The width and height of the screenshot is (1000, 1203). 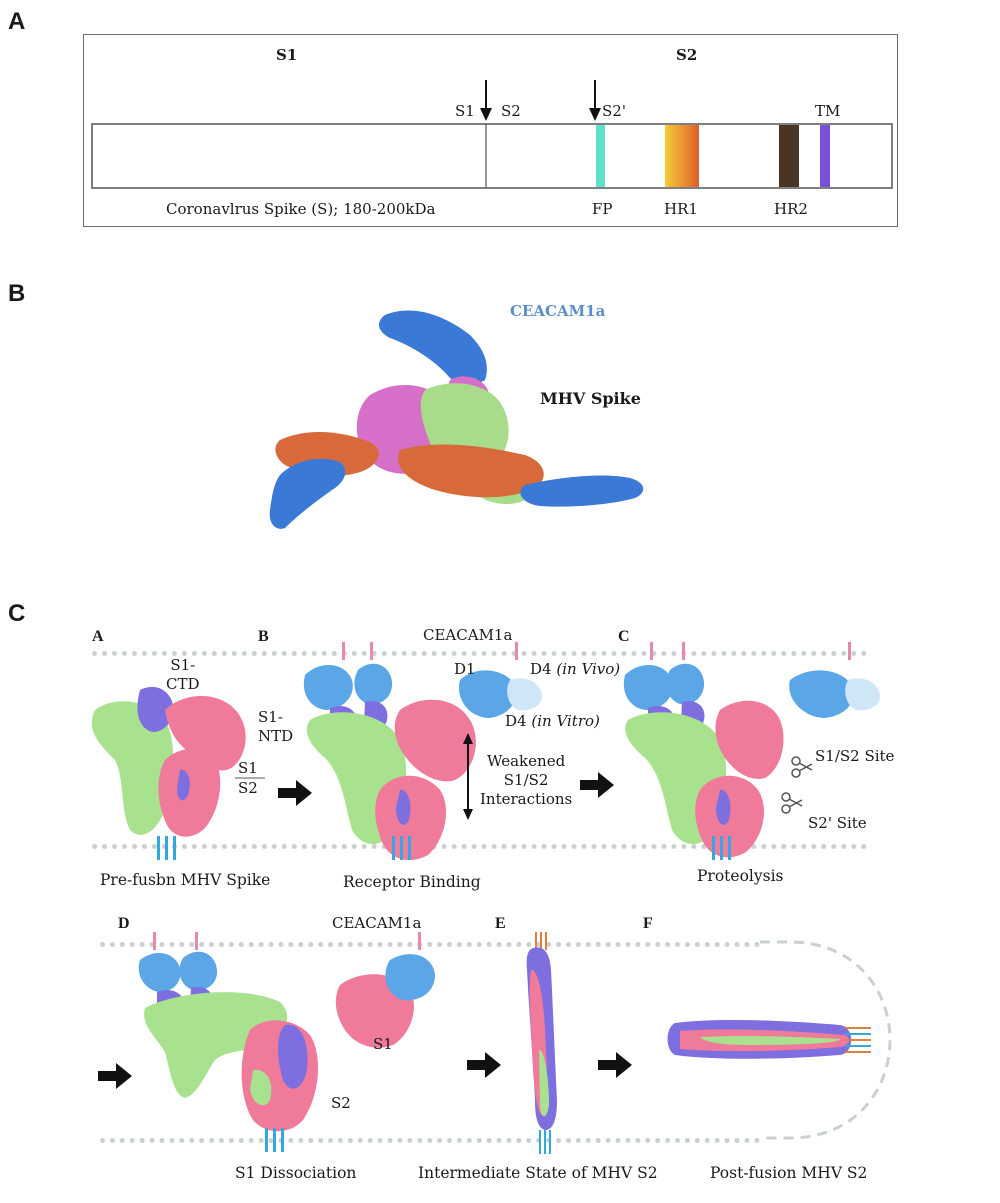 I want to click on step-e-letter: E, so click(x=500, y=923).